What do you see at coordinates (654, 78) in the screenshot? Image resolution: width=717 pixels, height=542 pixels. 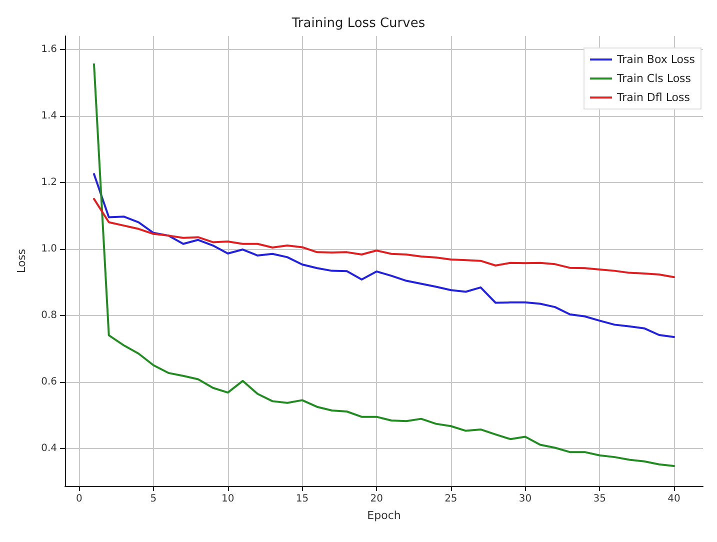 I see `legend-label: Train Cls Loss` at bounding box center [654, 78].